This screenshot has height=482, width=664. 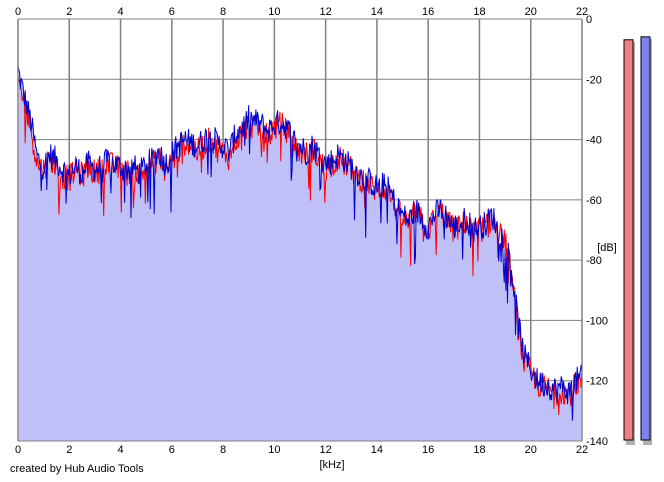 I want to click on x-tick-label-bottom: 0, so click(x=18, y=450).